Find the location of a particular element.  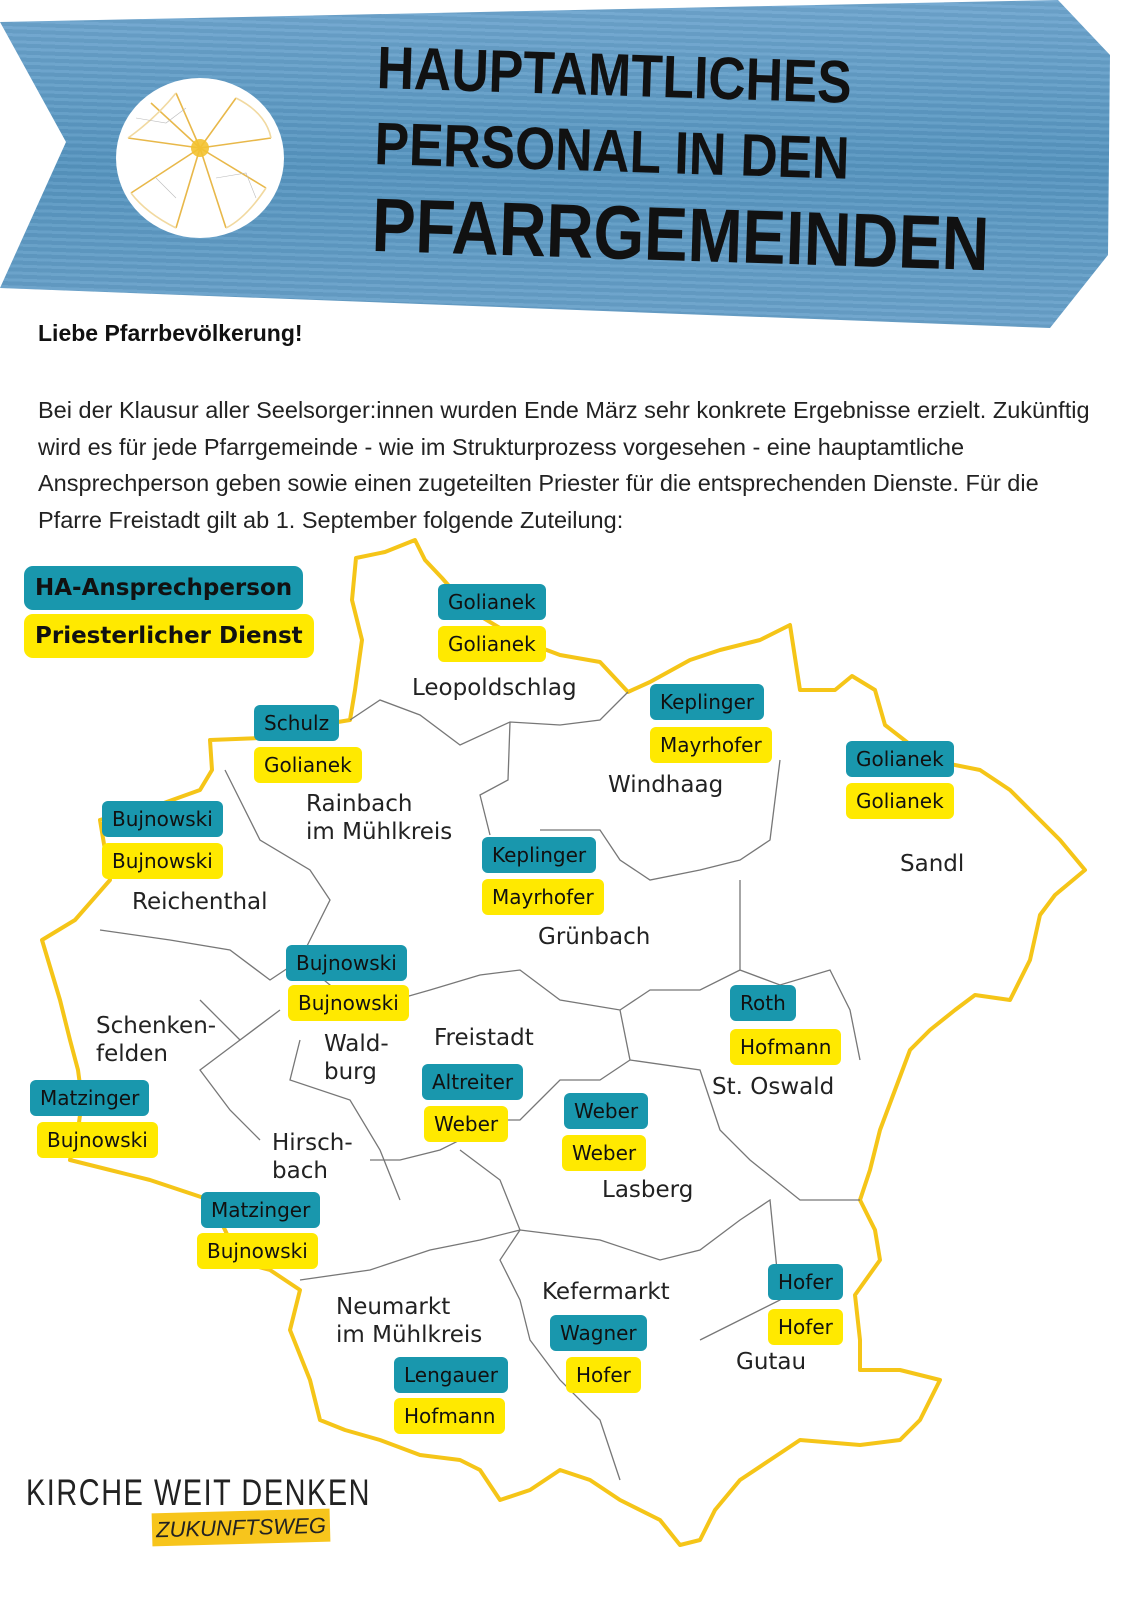

parish-name: Lasberg is located at coordinates (648, 1190).